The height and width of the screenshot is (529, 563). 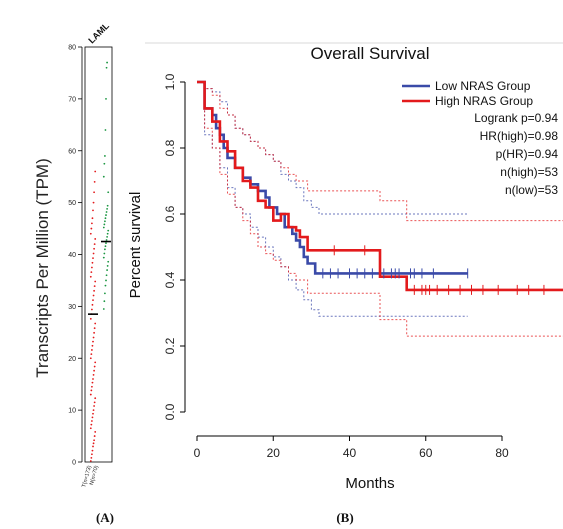 I want to click on panel-a-y-tick-label: 70, so click(x=72, y=99).